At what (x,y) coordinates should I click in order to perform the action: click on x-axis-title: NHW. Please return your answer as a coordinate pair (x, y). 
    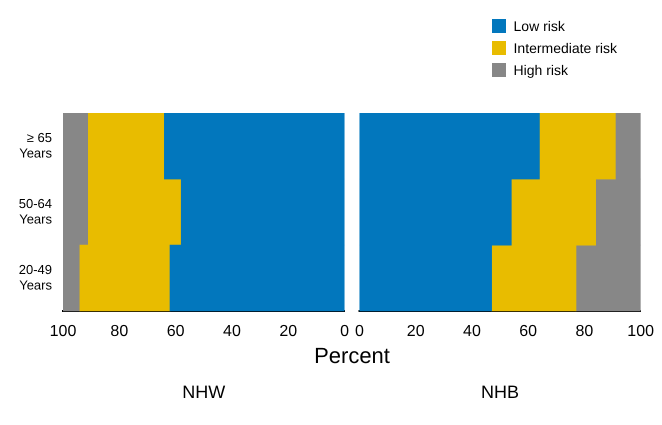
    Looking at the image, I should click on (204, 392).